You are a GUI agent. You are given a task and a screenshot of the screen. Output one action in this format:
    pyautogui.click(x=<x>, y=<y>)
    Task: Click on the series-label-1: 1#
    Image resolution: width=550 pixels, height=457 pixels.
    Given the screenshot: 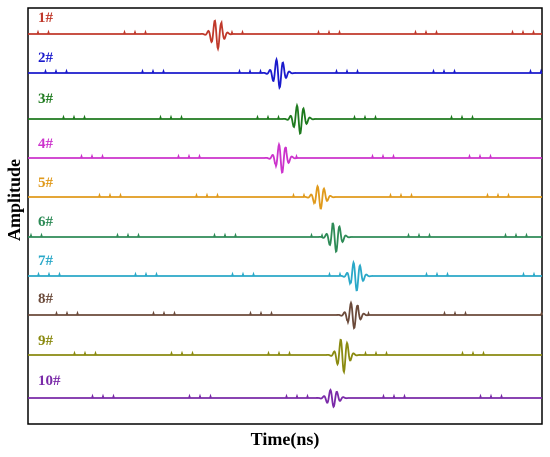 What is the action you would take?
    pyautogui.click(x=46, y=18)
    